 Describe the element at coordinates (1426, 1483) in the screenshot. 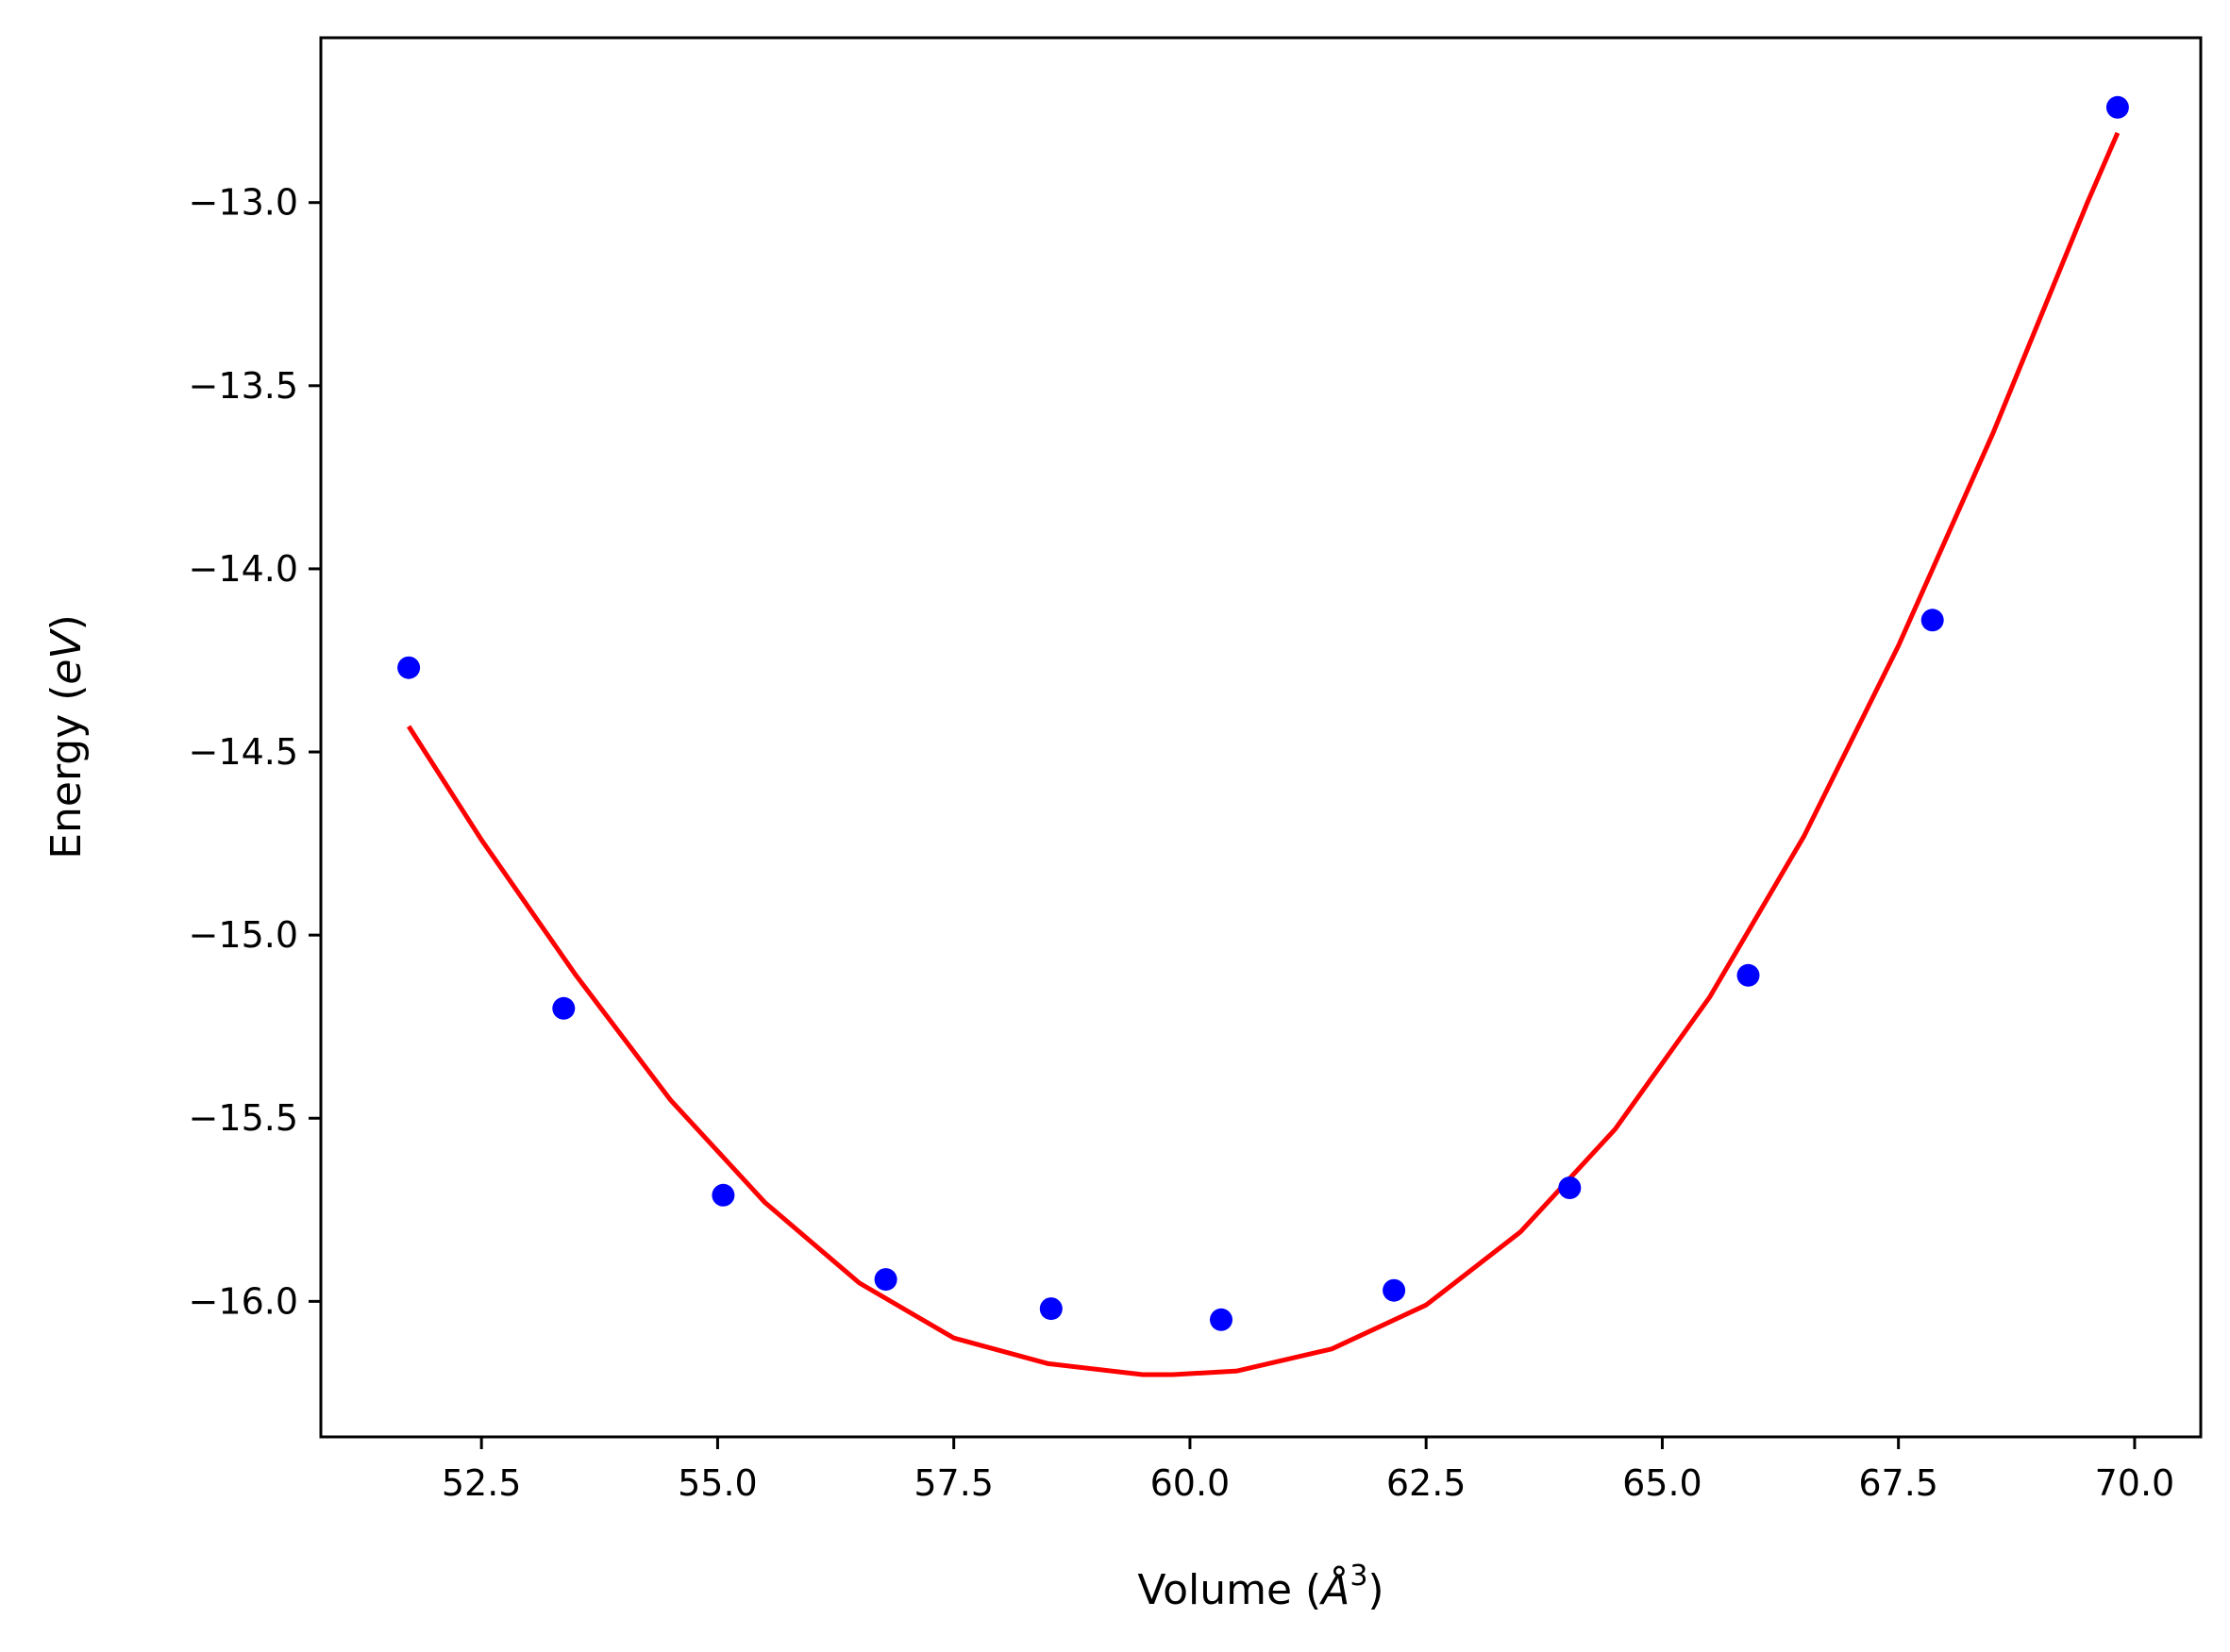

I see `x-tick-label: 62.5` at that location.